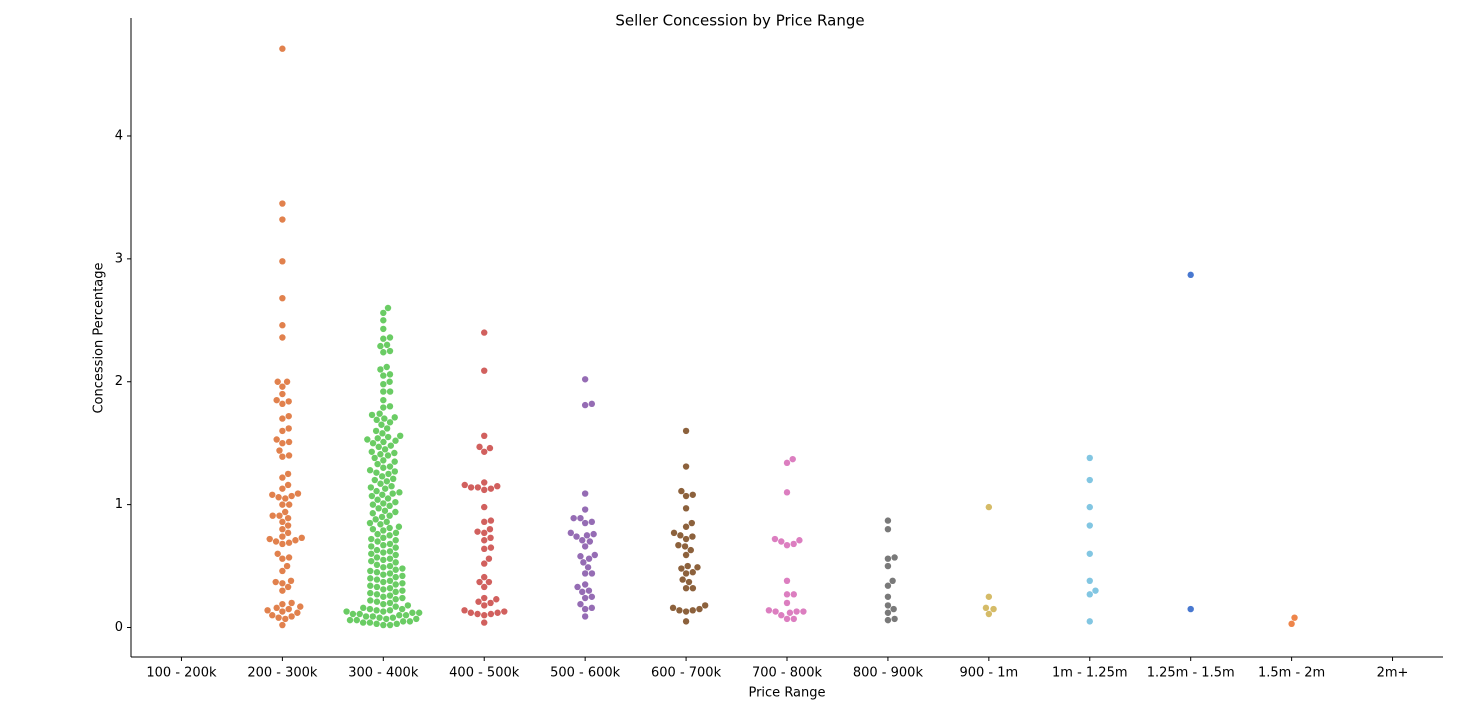 The height and width of the screenshot is (728, 1481). Describe the element at coordinates (786, 693) in the screenshot. I see `x-axis-label: Price Range` at that location.